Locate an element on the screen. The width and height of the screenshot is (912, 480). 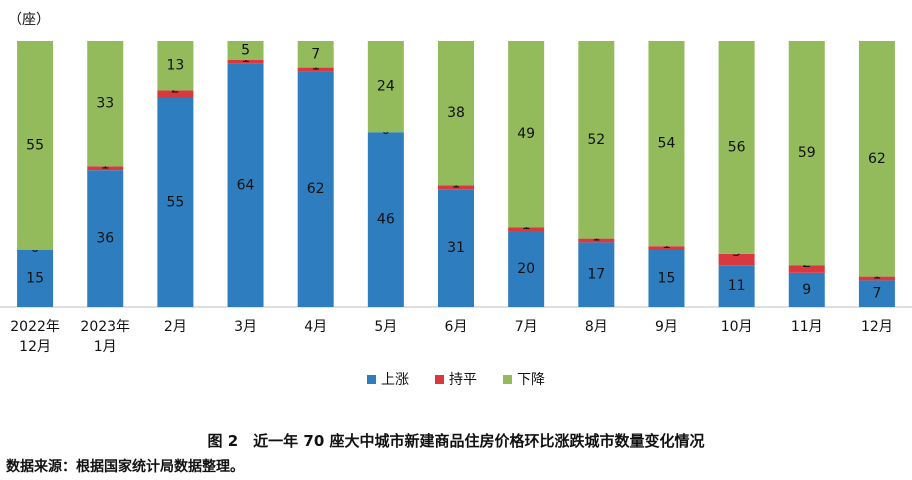
x-tick-label-0-0: 2022年 is located at coordinates (35, 327).